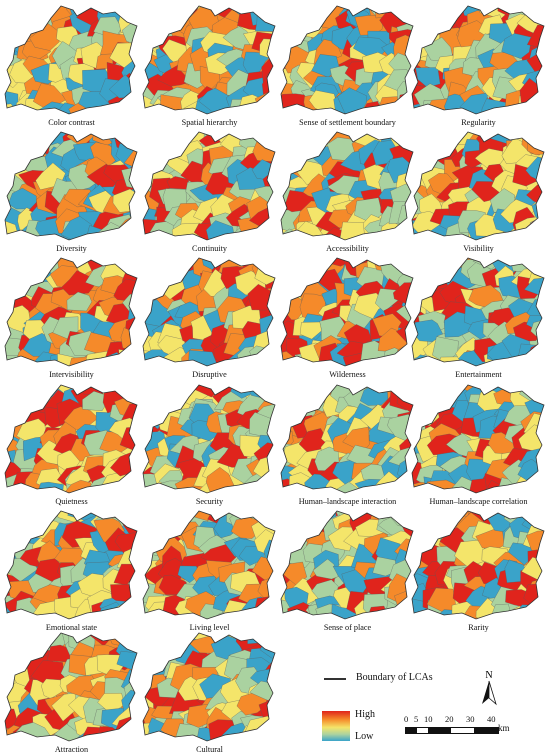 This screenshot has height=756, width=550. Describe the element at coordinates (347, 374) in the screenshot. I see `map-label: Wilderness` at that location.